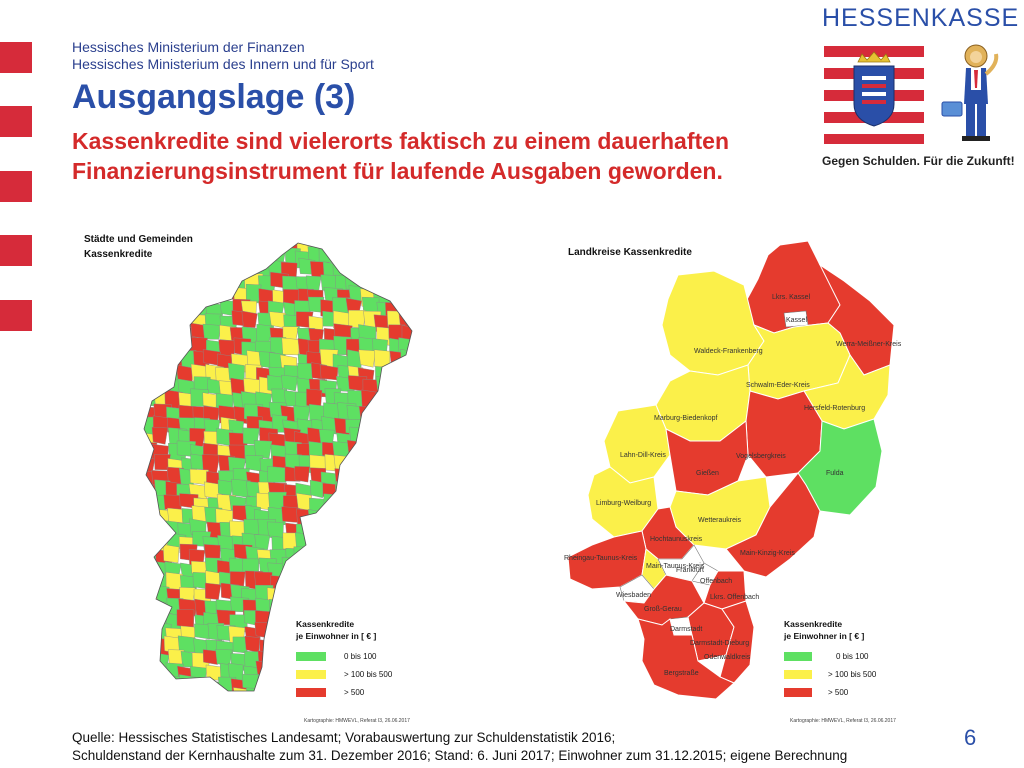  What do you see at coordinates (690, 570) in the screenshot?
I see `district-label: Frankfurt` at bounding box center [690, 570].